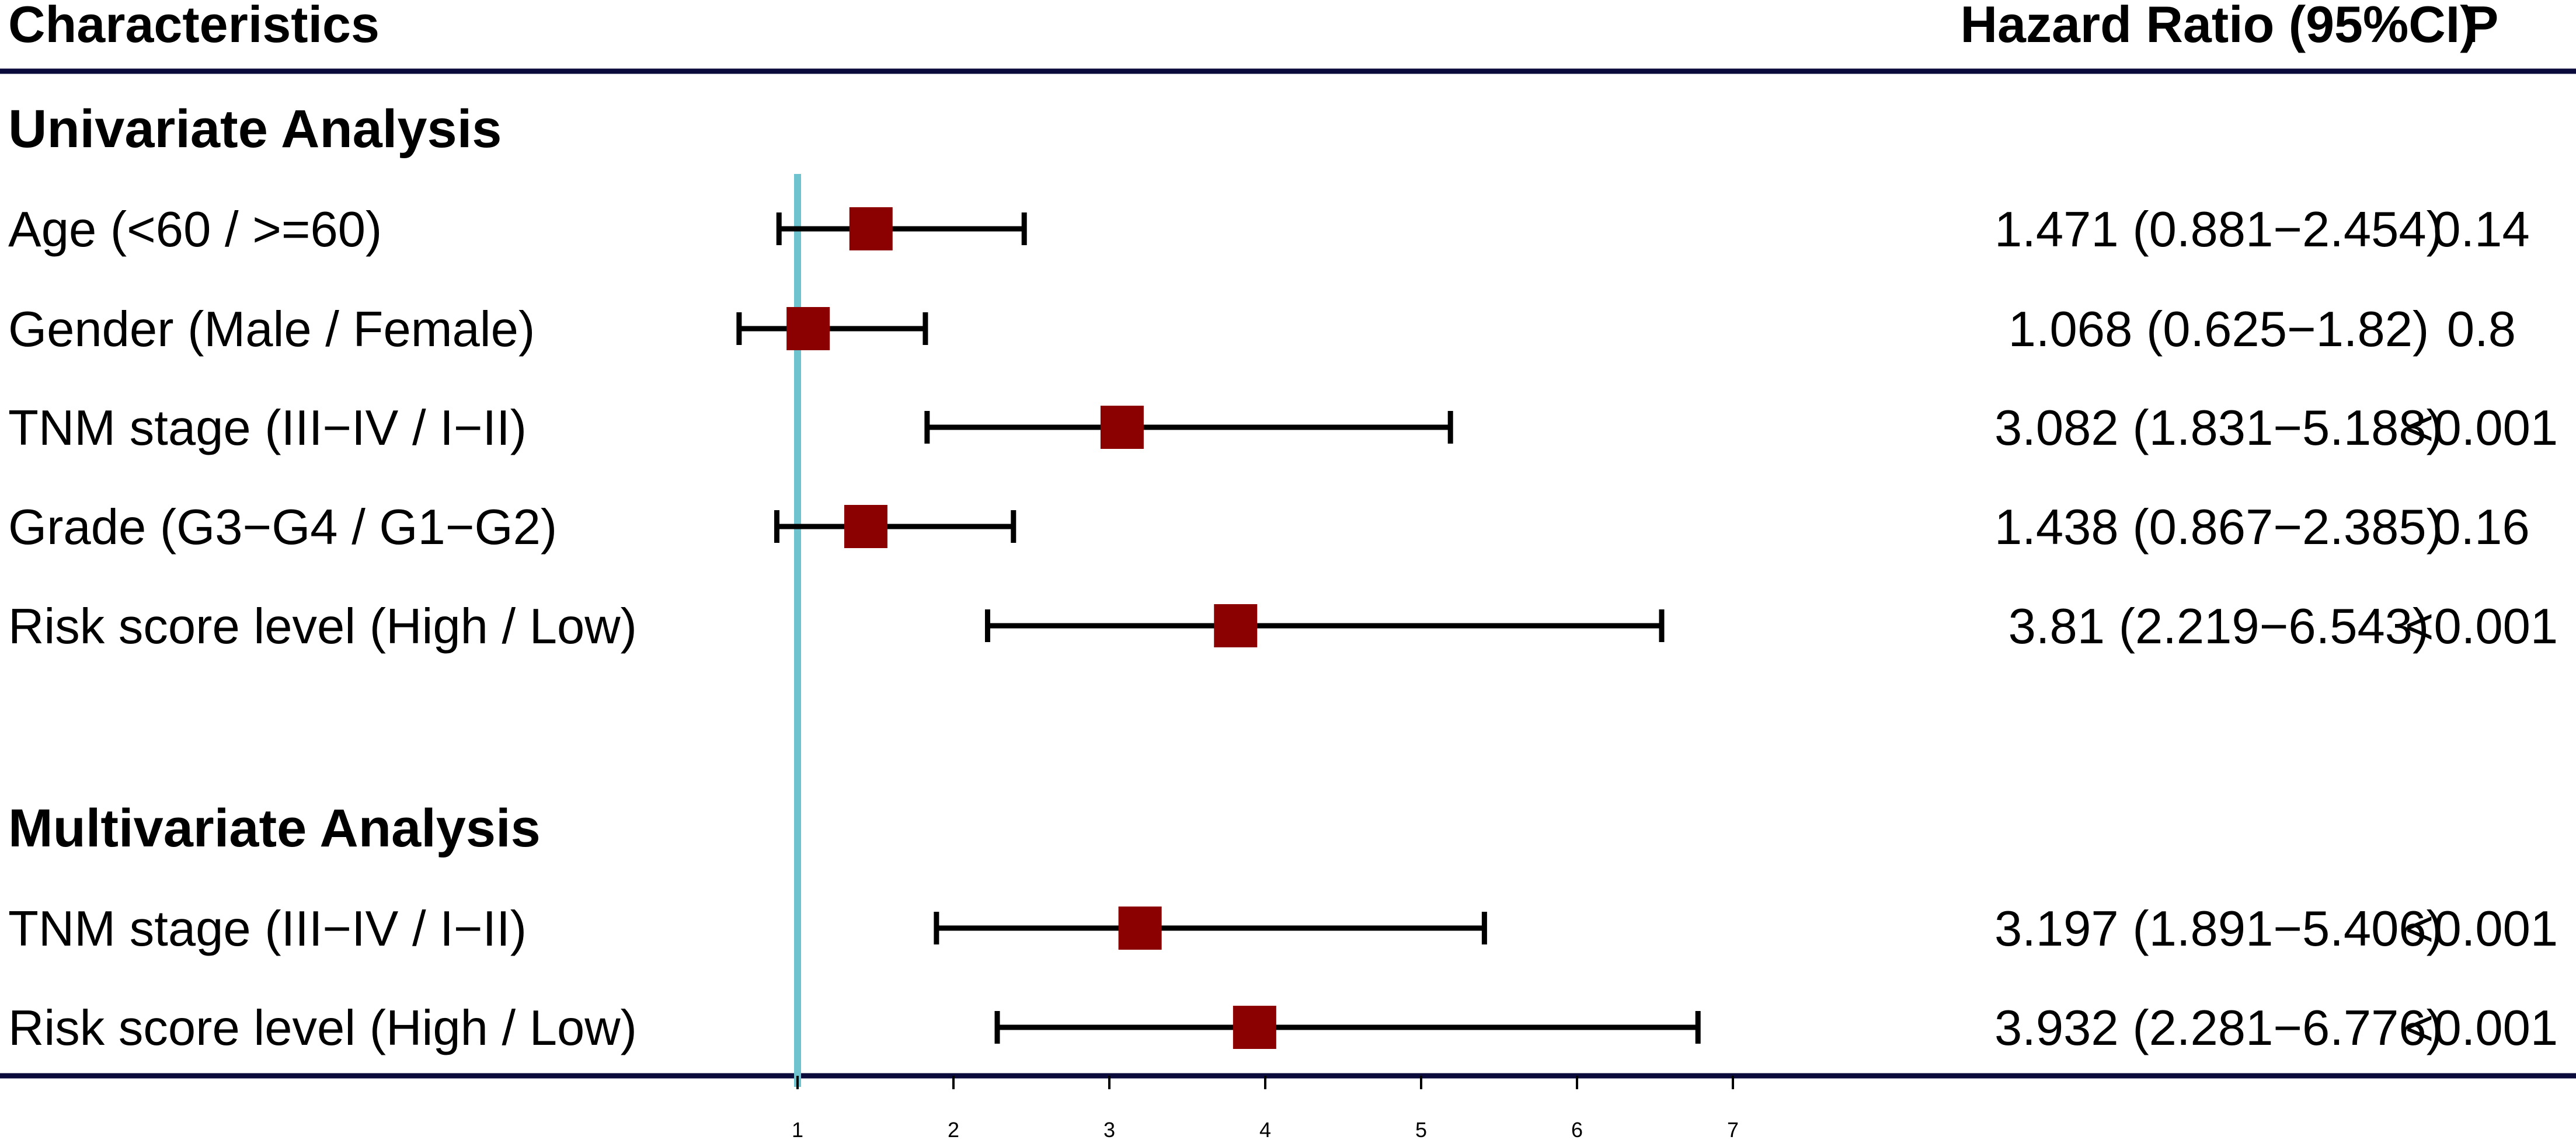 The width and height of the screenshot is (2576, 1140). Describe the element at coordinates (274, 828) in the screenshot. I see `section-title: Multivariate Analysis` at that location.